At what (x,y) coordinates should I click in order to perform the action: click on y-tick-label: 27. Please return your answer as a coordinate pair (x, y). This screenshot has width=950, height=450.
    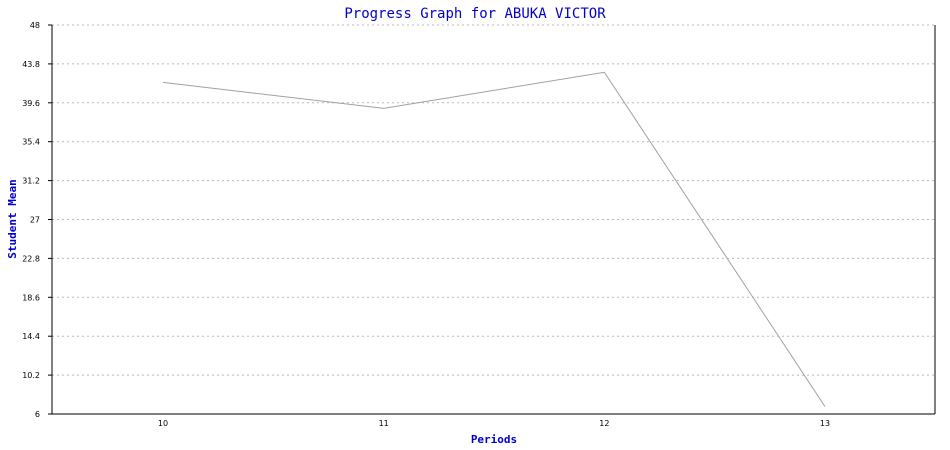
    Looking at the image, I should click on (35, 220).